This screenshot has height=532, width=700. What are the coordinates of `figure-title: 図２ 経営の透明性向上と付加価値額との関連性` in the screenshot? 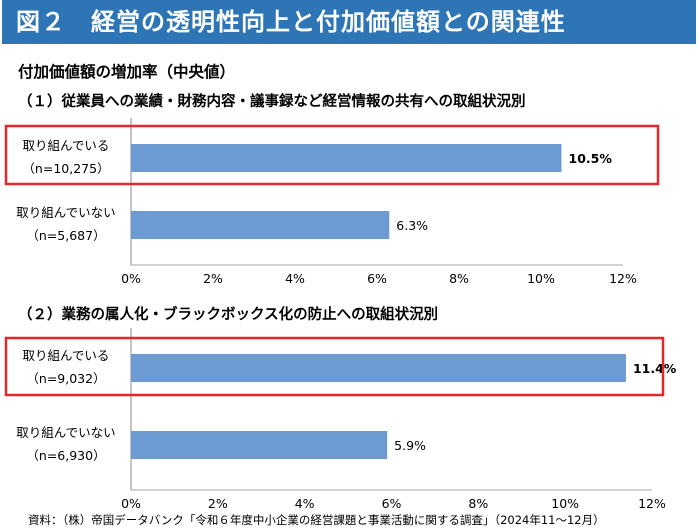 It's located at (349, 22).